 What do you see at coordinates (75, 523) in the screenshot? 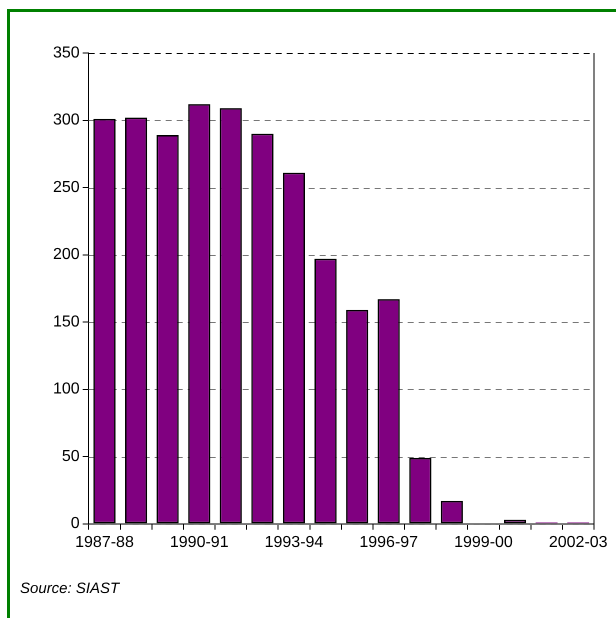
I see `y-tick-label: 0` at bounding box center [75, 523].